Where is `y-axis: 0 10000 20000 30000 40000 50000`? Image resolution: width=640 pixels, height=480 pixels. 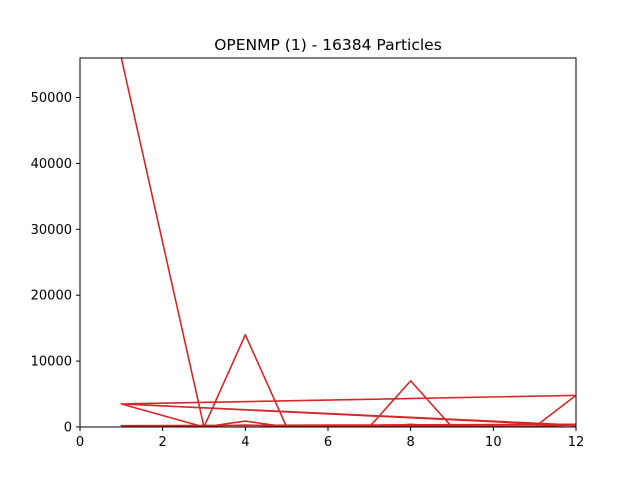 y-axis: 0 10000 20000 30000 40000 50000 is located at coordinates (55, 263).